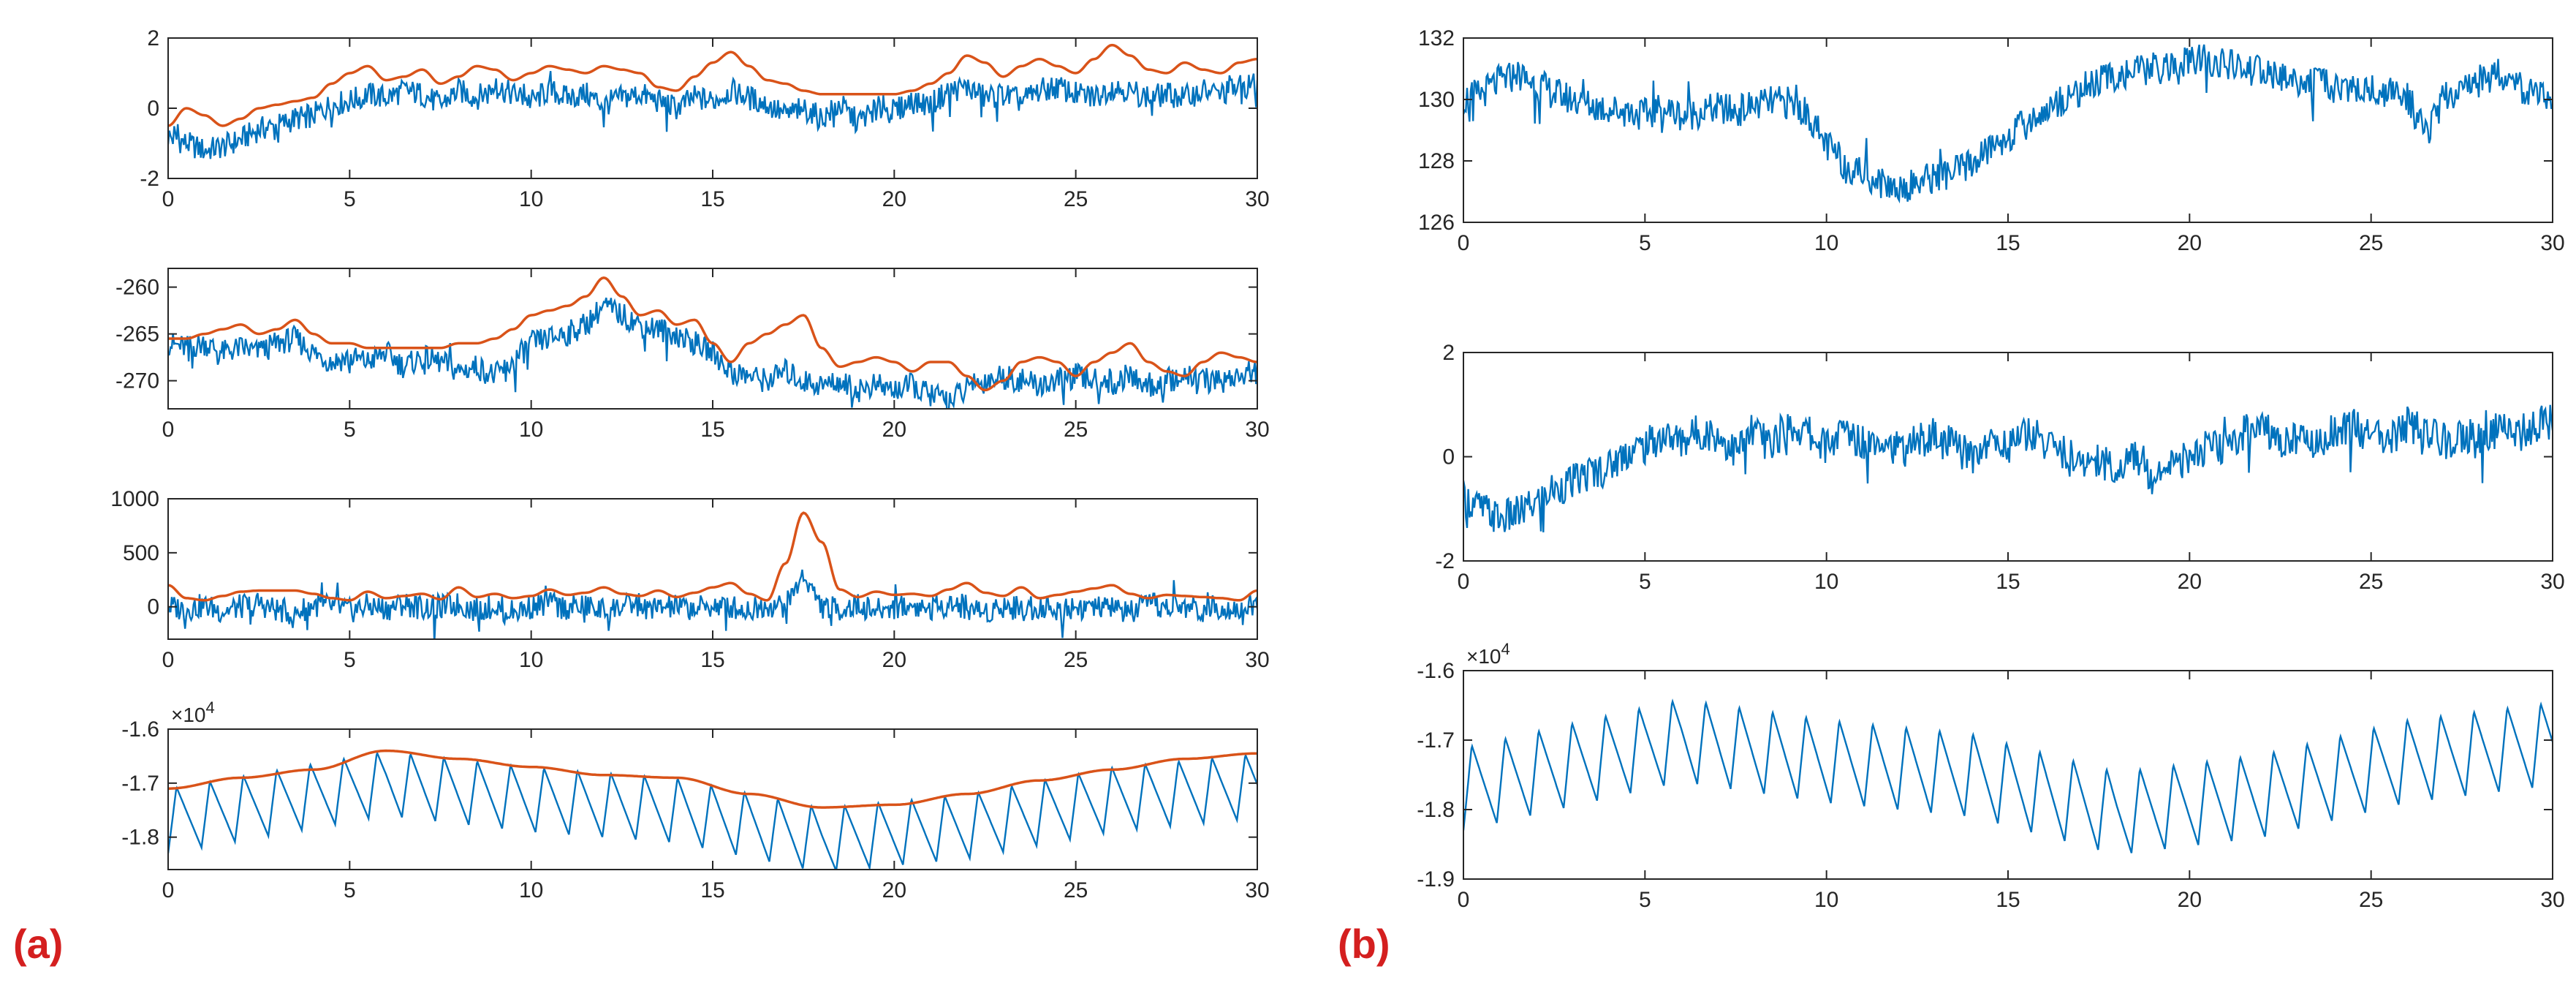 This screenshot has height=999, width=2576. Describe the element at coordinates (1436, 38) in the screenshot. I see `y-tick-label: 132` at that location.